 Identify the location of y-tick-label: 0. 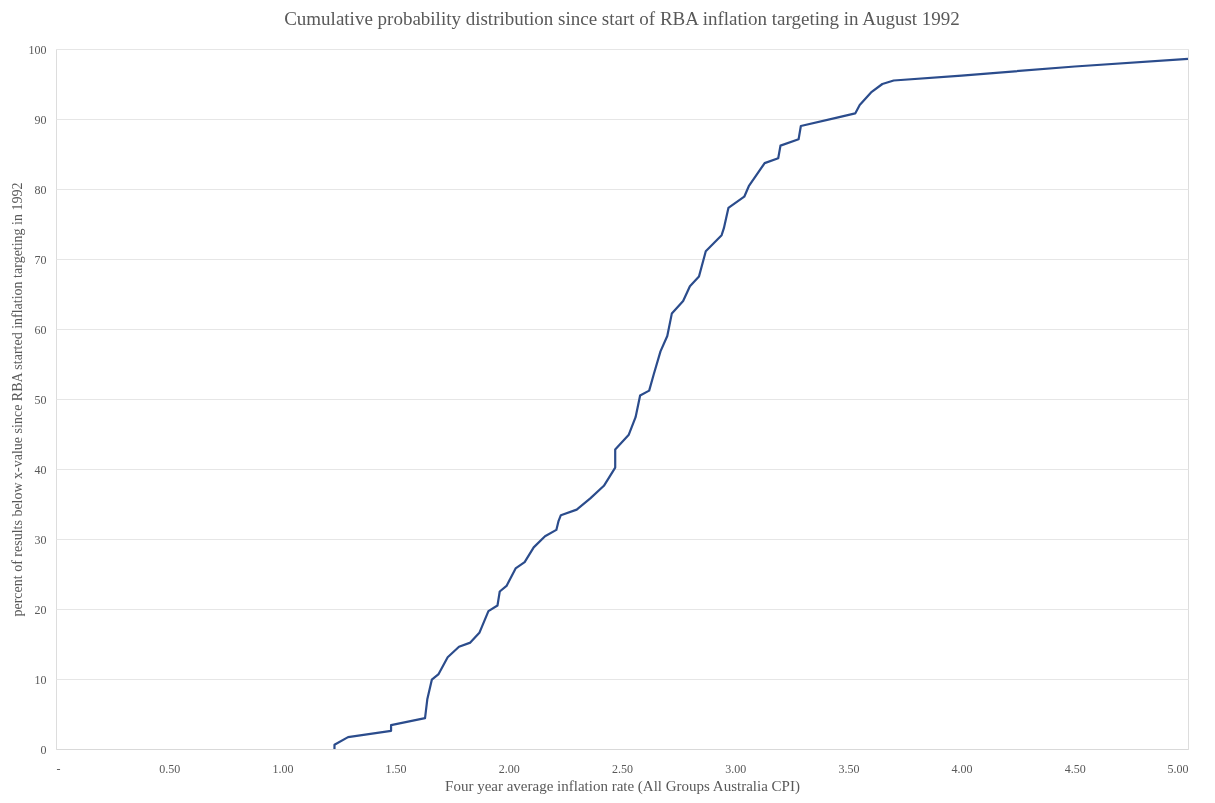
(43, 749).